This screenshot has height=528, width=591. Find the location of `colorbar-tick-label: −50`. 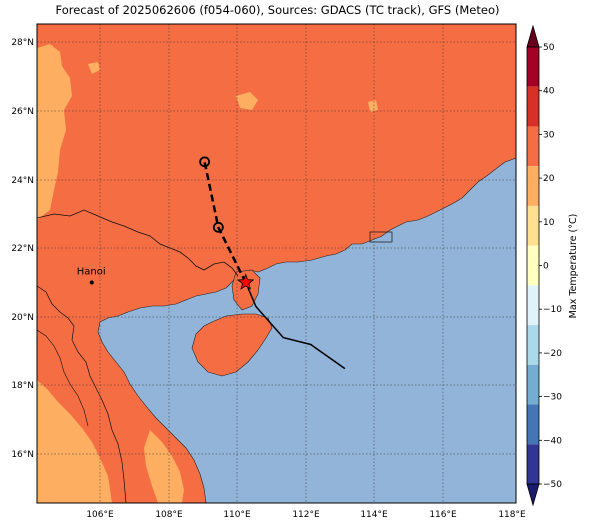

colorbar-tick-label: −50 is located at coordinates (552, 485).